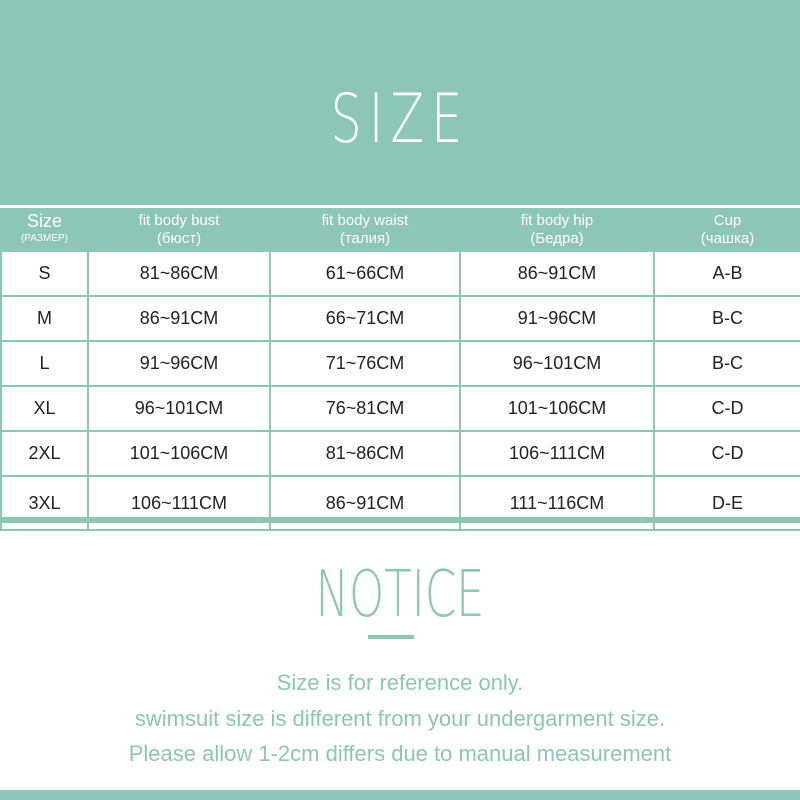  I want to click on table-cell: 106~111CM, so click(557, 453).